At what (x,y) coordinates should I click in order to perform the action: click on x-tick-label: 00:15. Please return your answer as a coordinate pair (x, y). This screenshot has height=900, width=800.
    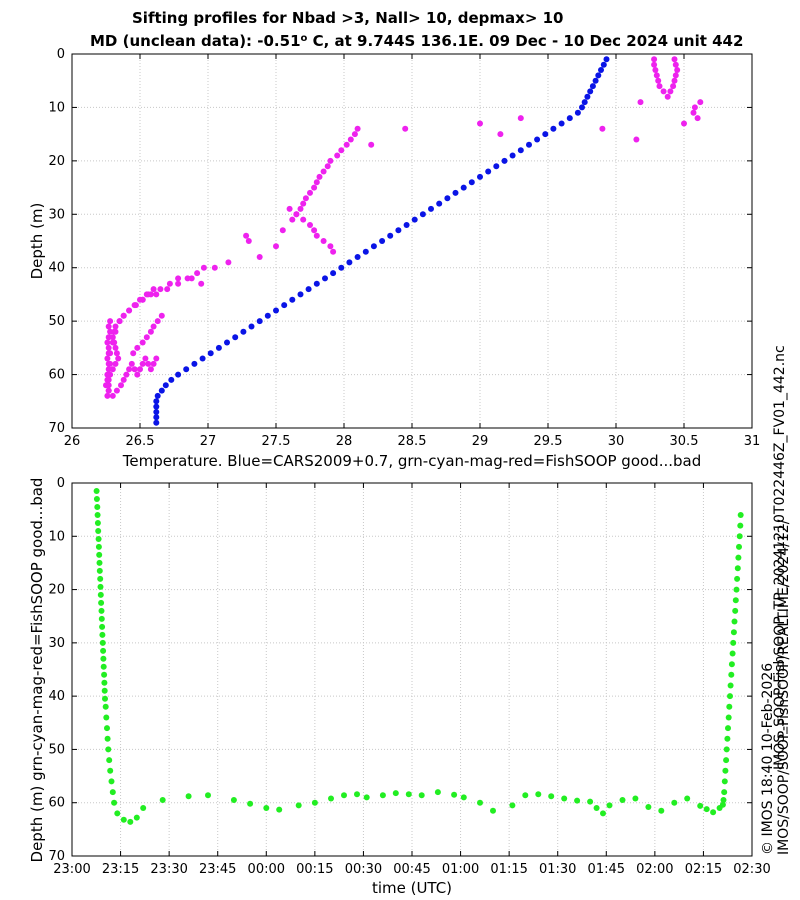
    Looking at the image, I should click on (314, 869).